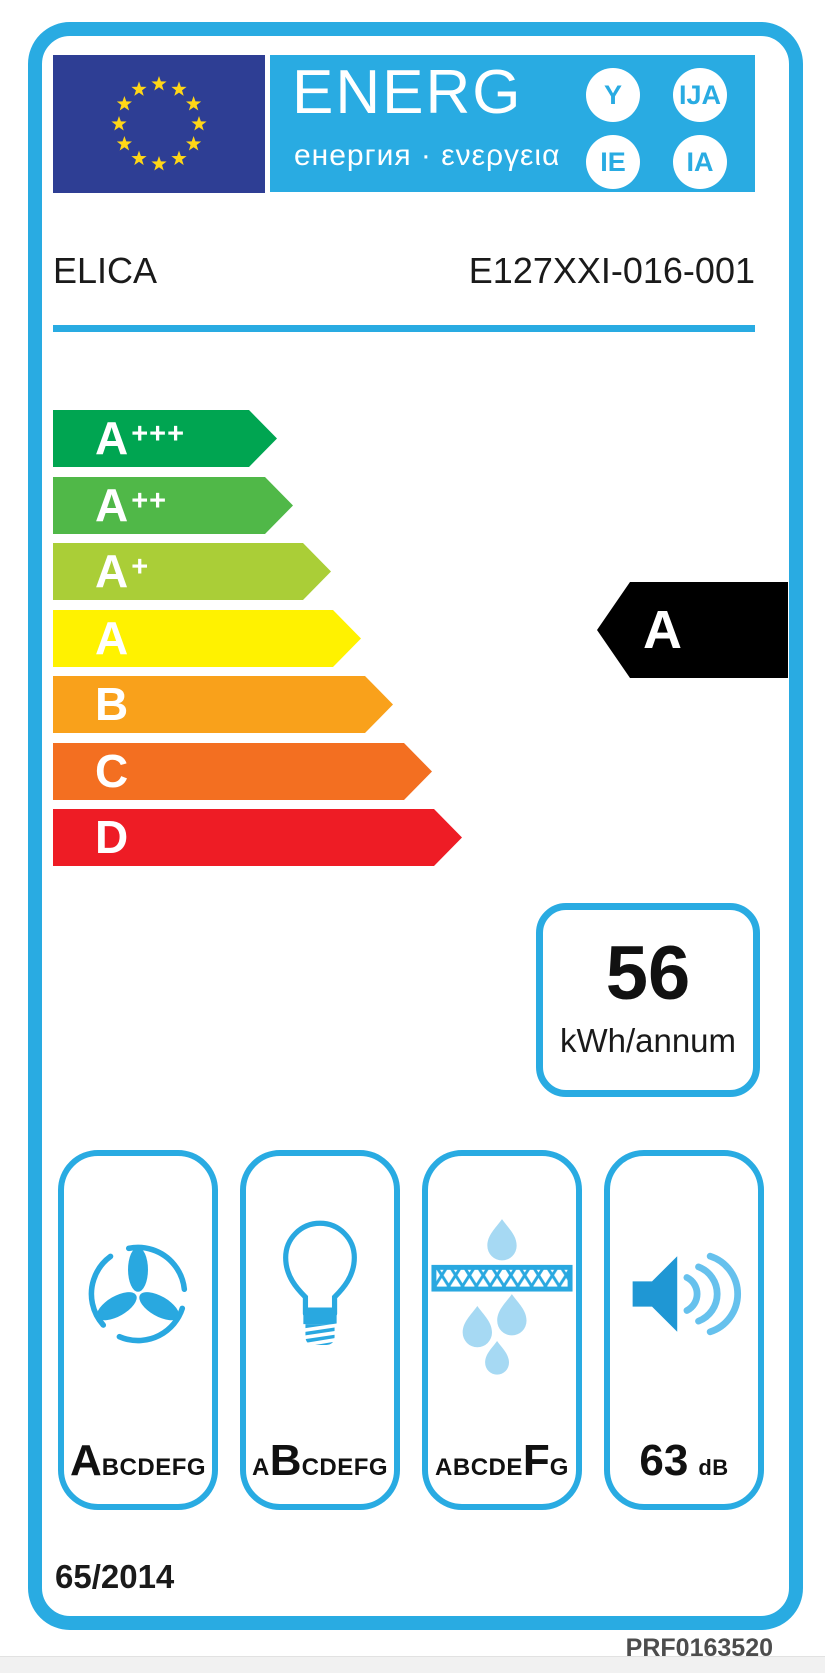 The width and height of the screenshot is (825, 1673). I want to click on noise-level-rating: 63 dB, so click(684, 1461).